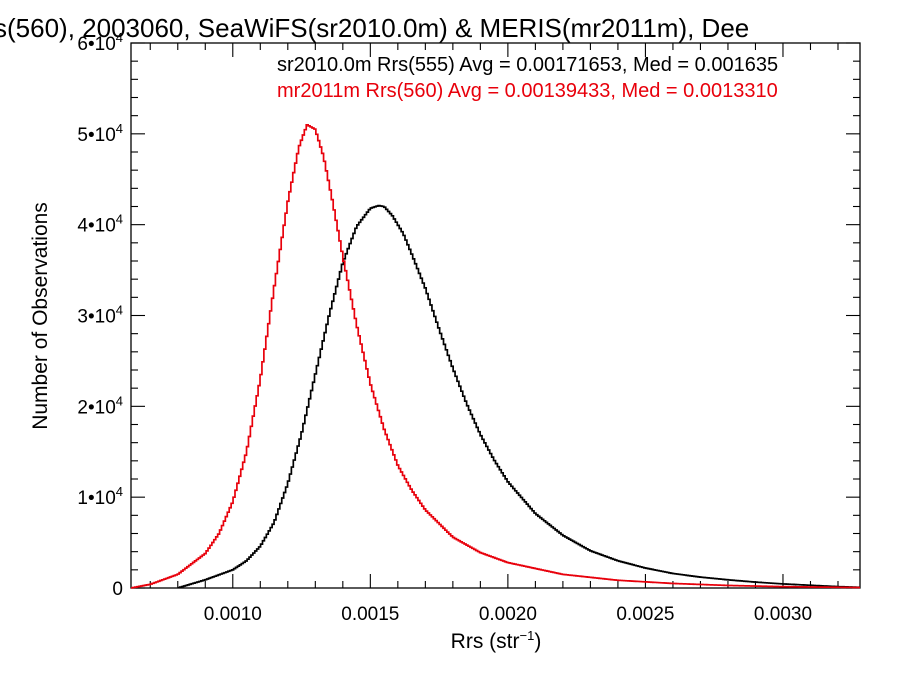  Describe the element at coordinates (100, 315) in the screenshot. I see `y-tick-label: 3•104` at that location.